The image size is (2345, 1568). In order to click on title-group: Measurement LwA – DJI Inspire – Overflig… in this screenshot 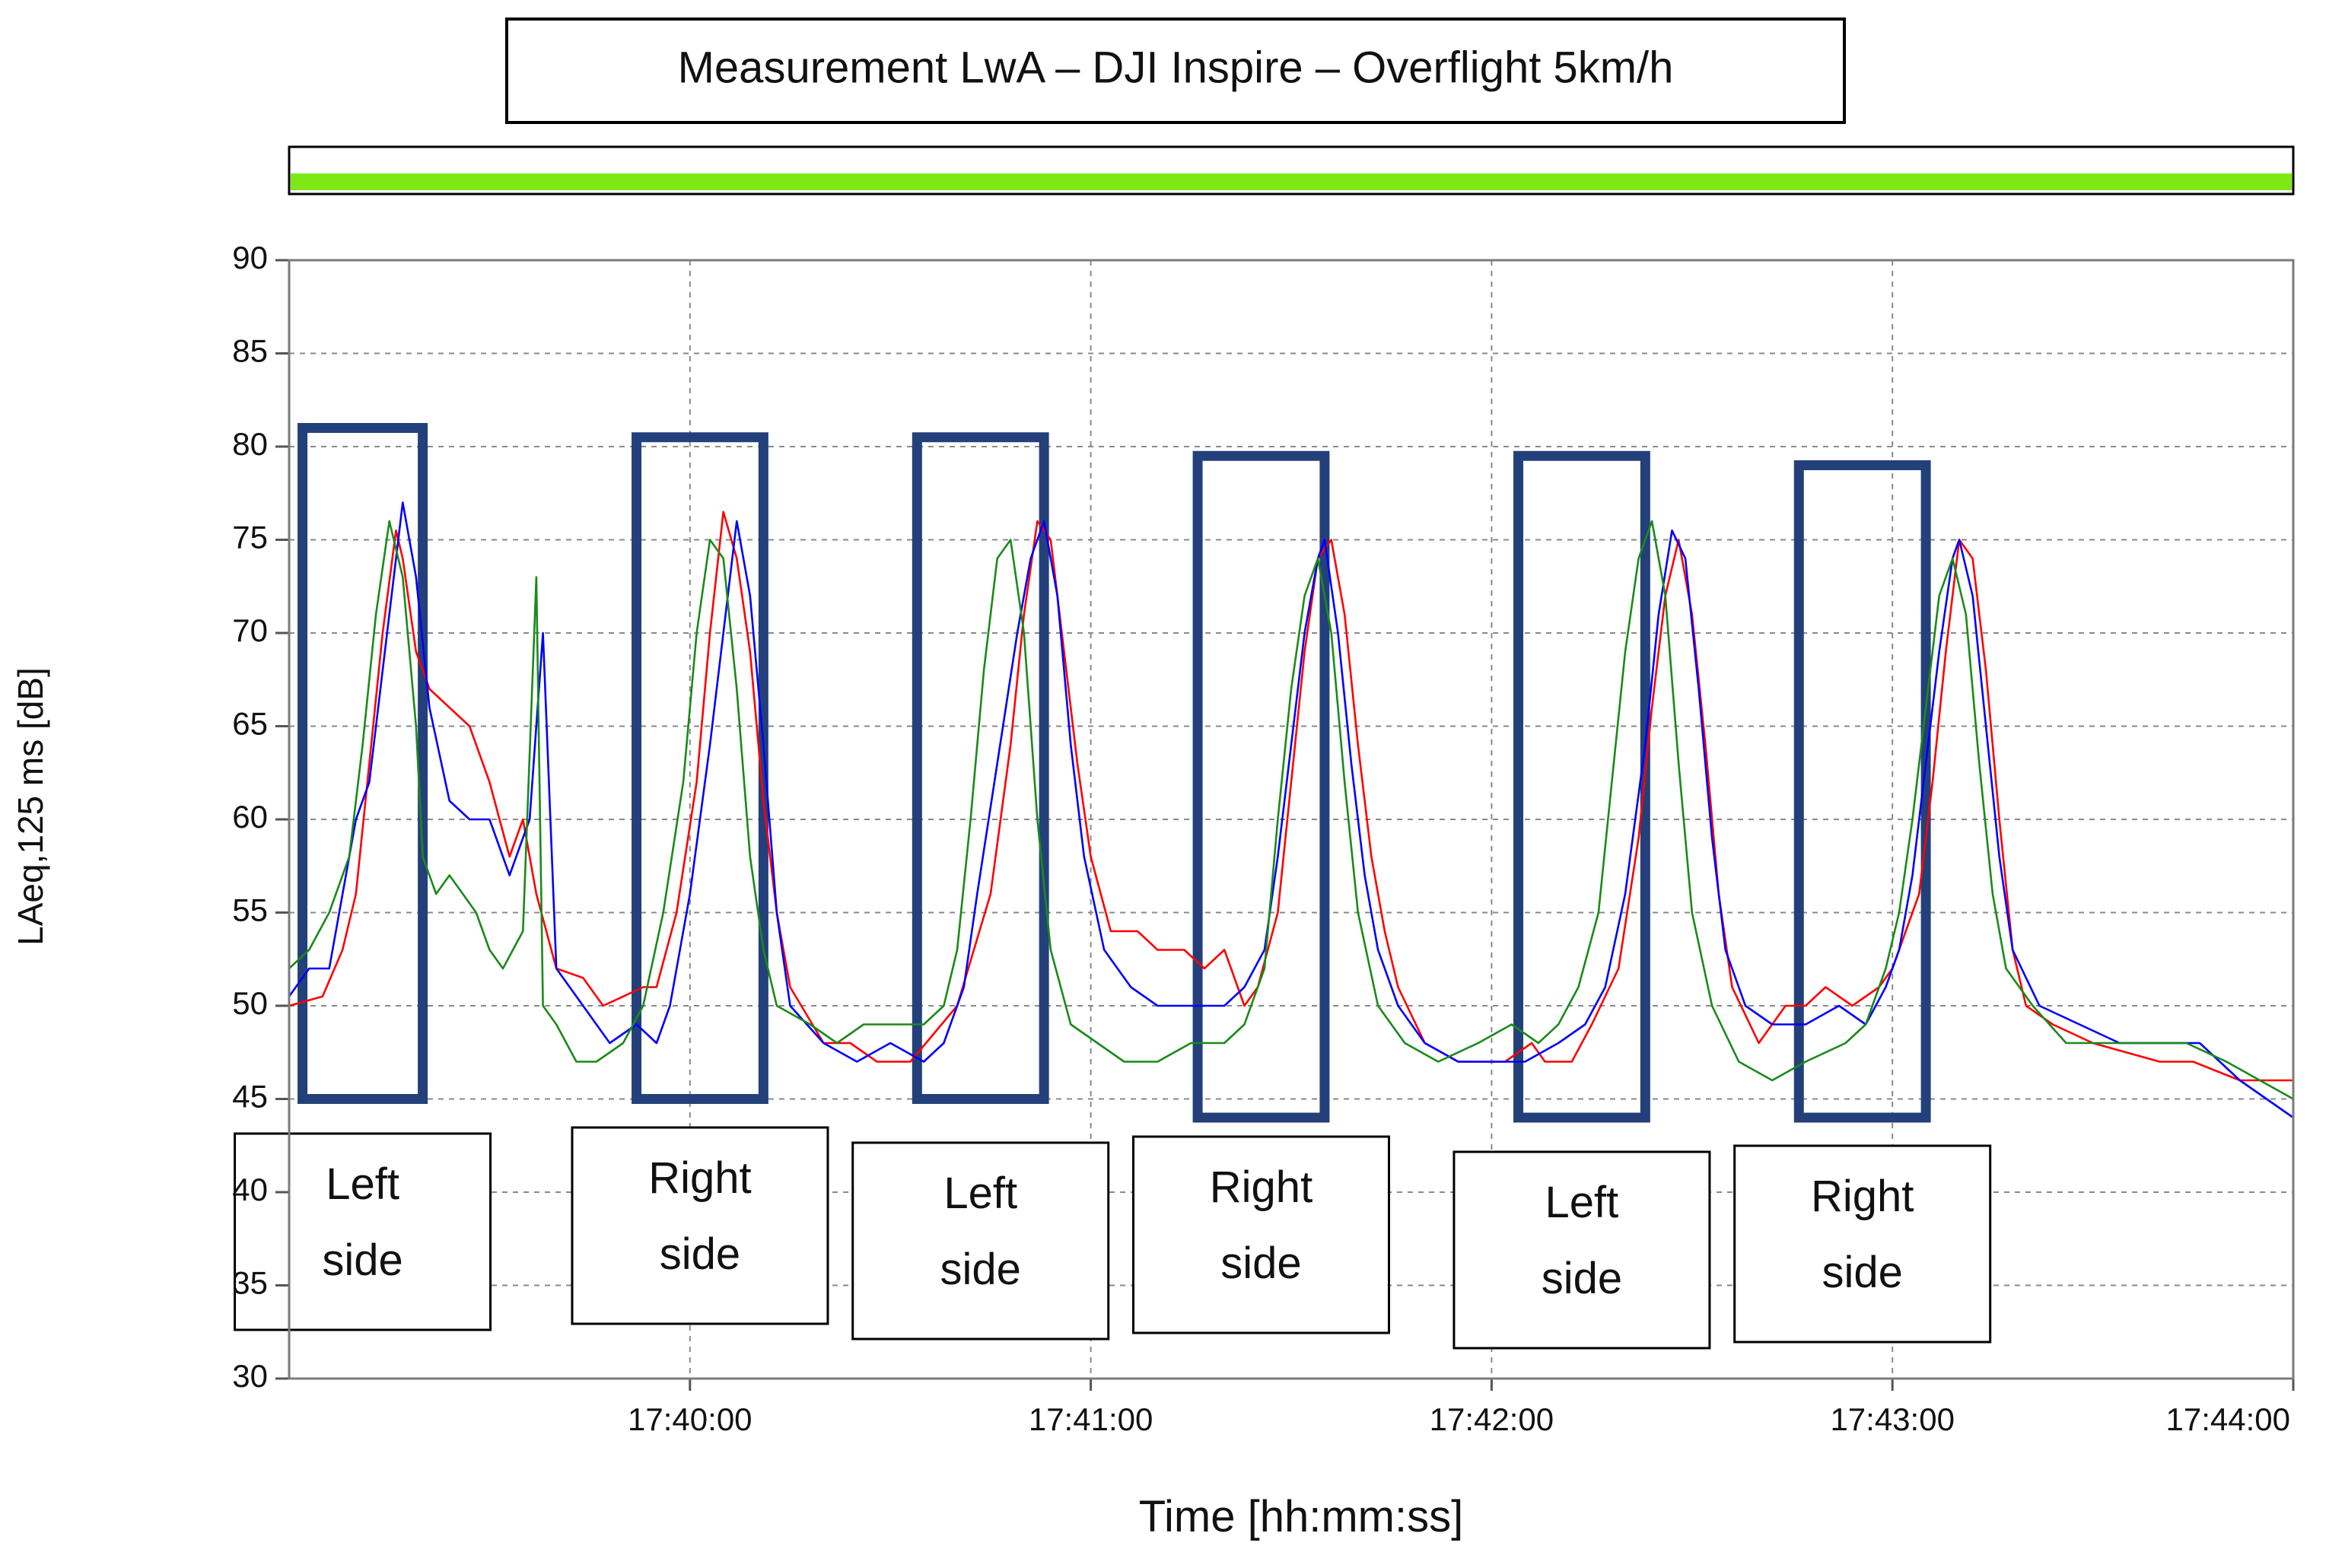, I will do `click(1175, 70)`.